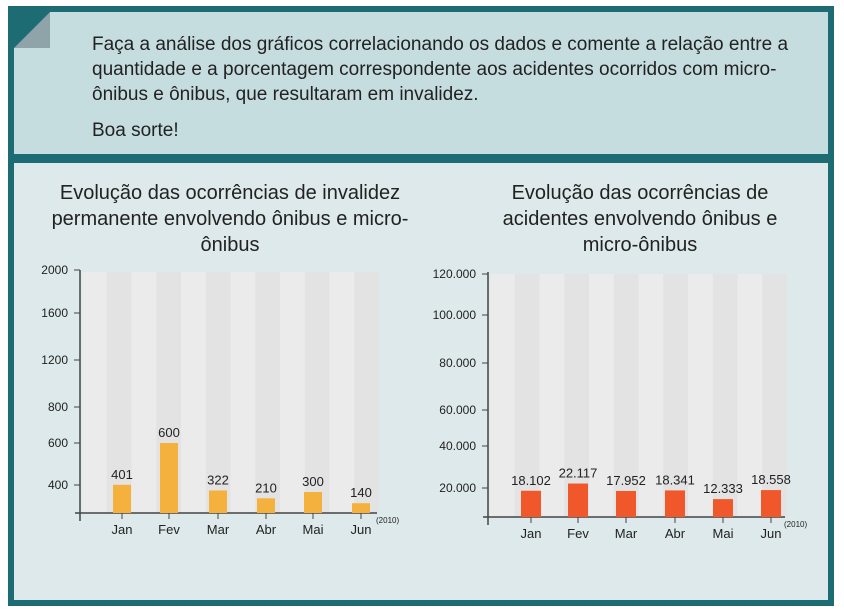 Image resolution: width=844 pixels, height=613 pixels. Describe the element at coordinates (457, 488) in the screenshot. I see `y-tick-label: 20.000` at that location.